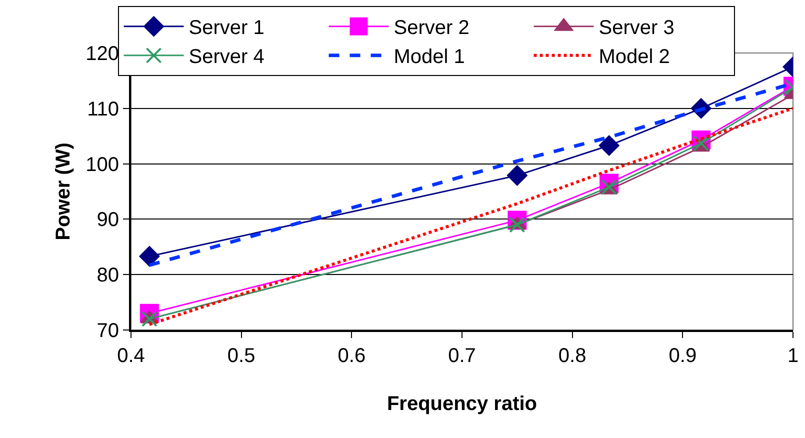 The width and height of the screenshot is (805, 438). I want to click on x-tick-label: 0.8, so click(572, 356).